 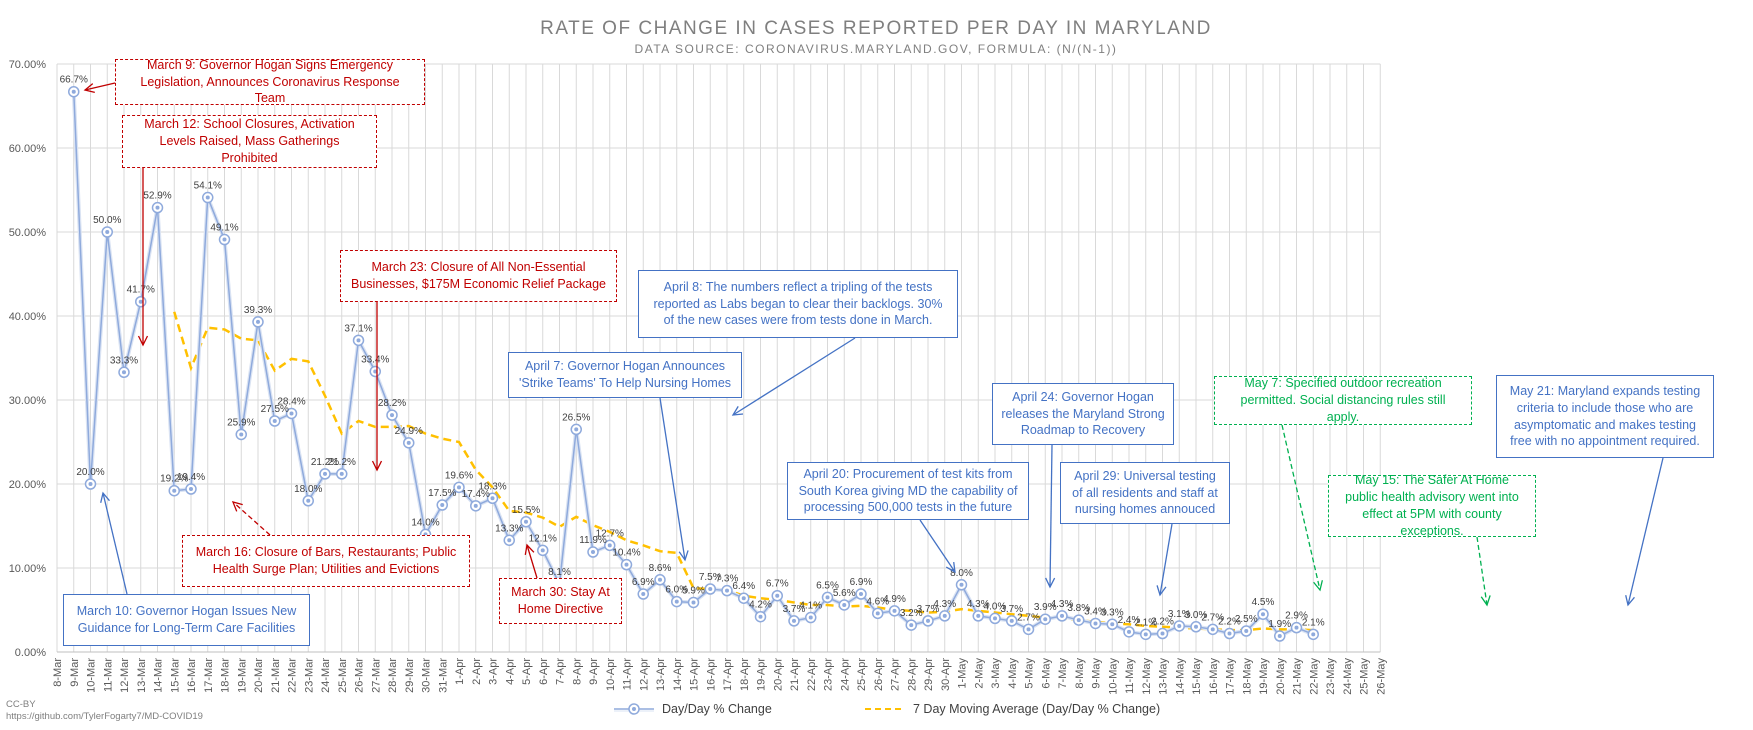 What do you see at coordinates (745, 674) in the screenshot?
I see `x-tick-label: 18-Apr` at bounding box center [745, 674].